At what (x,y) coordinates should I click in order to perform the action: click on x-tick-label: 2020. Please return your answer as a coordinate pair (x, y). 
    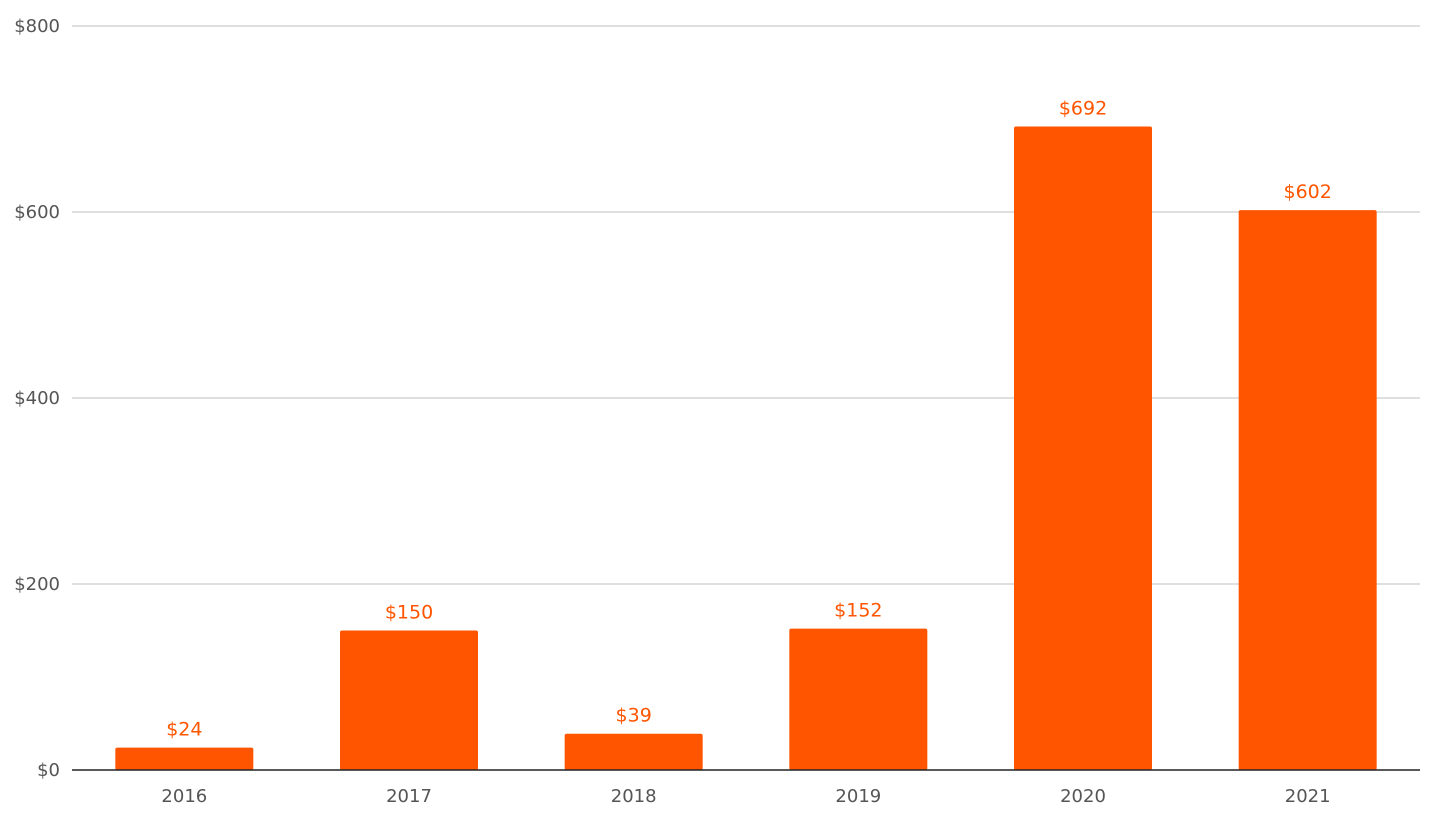
    Looking at the image, I should click on (1083, 796).